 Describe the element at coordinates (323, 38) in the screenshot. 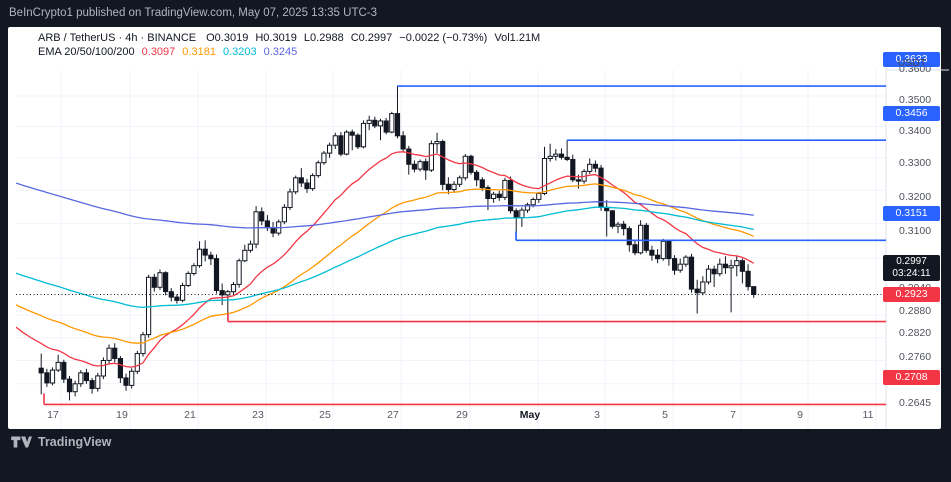

I see `low-value: L0.2988` at that location.